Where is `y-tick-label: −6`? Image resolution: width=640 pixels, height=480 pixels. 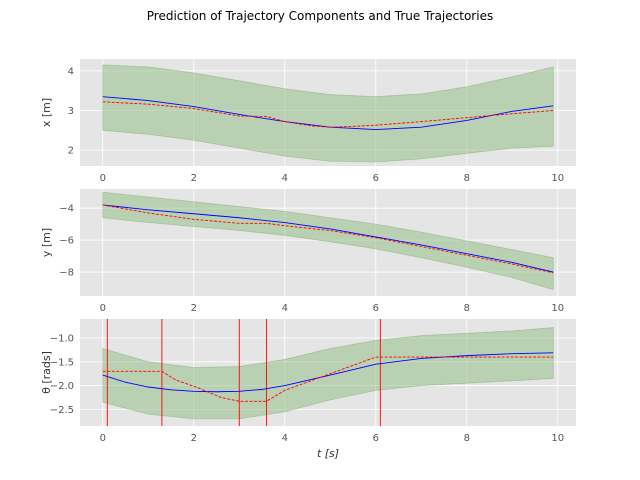
y-tick-label: −6 is located at coordinates (66, 241).